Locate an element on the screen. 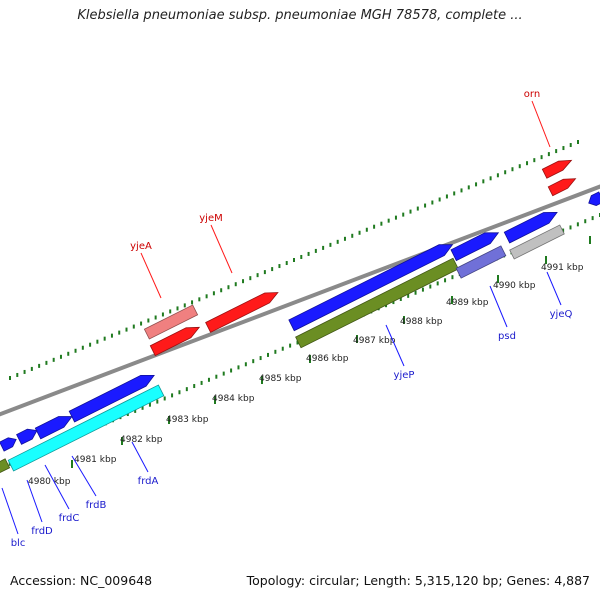 The width and height of the screenshot is (600, 600). gene-frdC-arrow is located at coordinates (54, 425).